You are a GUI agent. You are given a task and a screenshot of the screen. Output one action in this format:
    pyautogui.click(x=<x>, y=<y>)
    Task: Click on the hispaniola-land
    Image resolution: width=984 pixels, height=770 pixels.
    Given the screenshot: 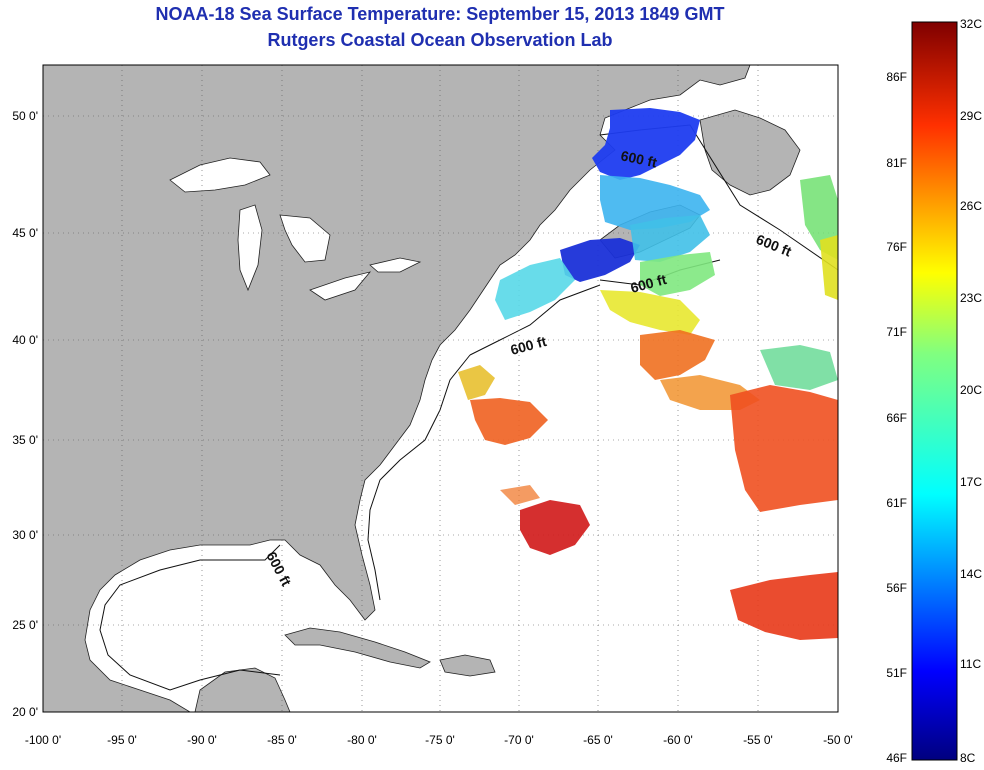 What is the action you would take?
    pyautogui.click(x=467, y=665)
    